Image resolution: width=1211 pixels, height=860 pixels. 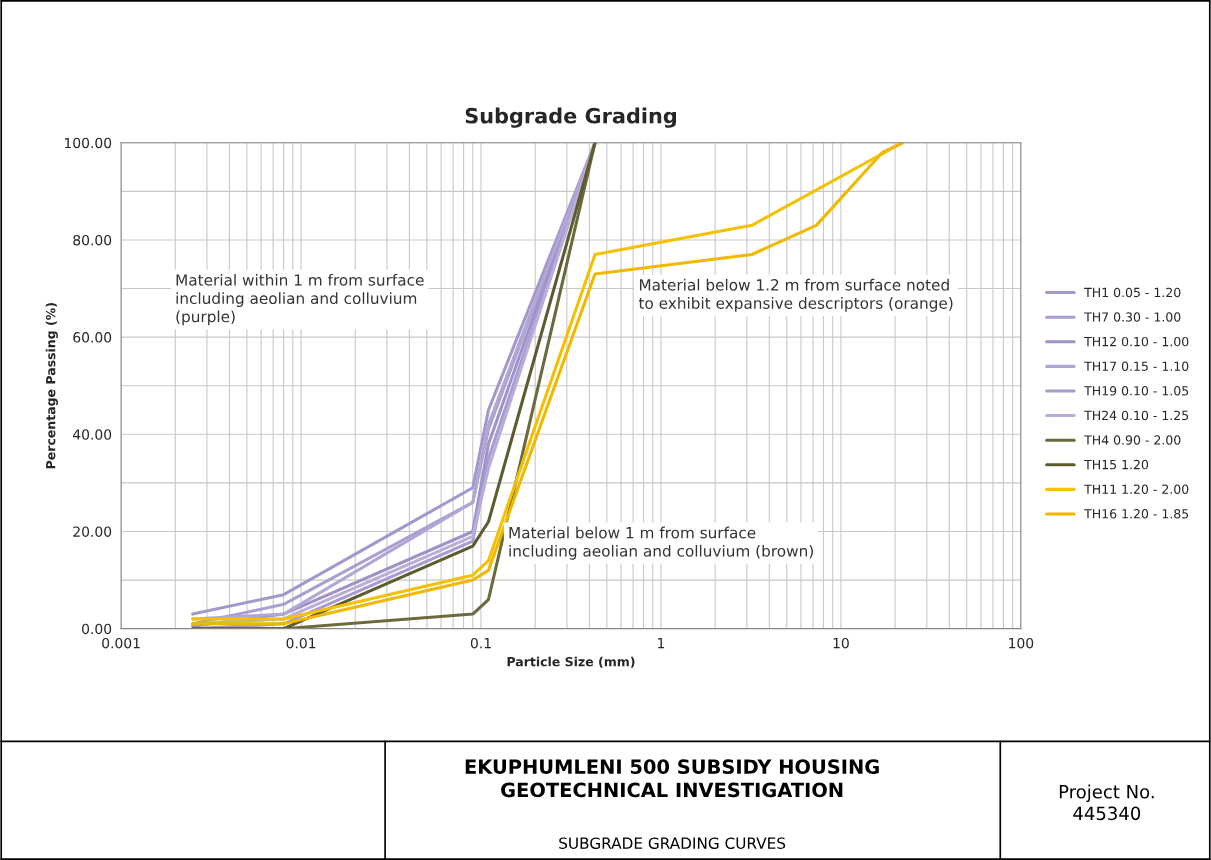 What do you see at coordinates (661, 643) in the screenshot?
I see `x-tick-label: 1` at bounding box center [661, 643].